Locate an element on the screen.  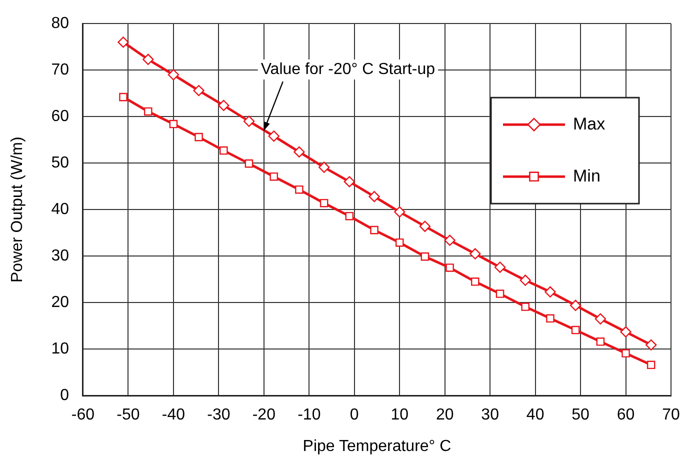
y-tick-label: 70 is located at coordinates (60, 70).